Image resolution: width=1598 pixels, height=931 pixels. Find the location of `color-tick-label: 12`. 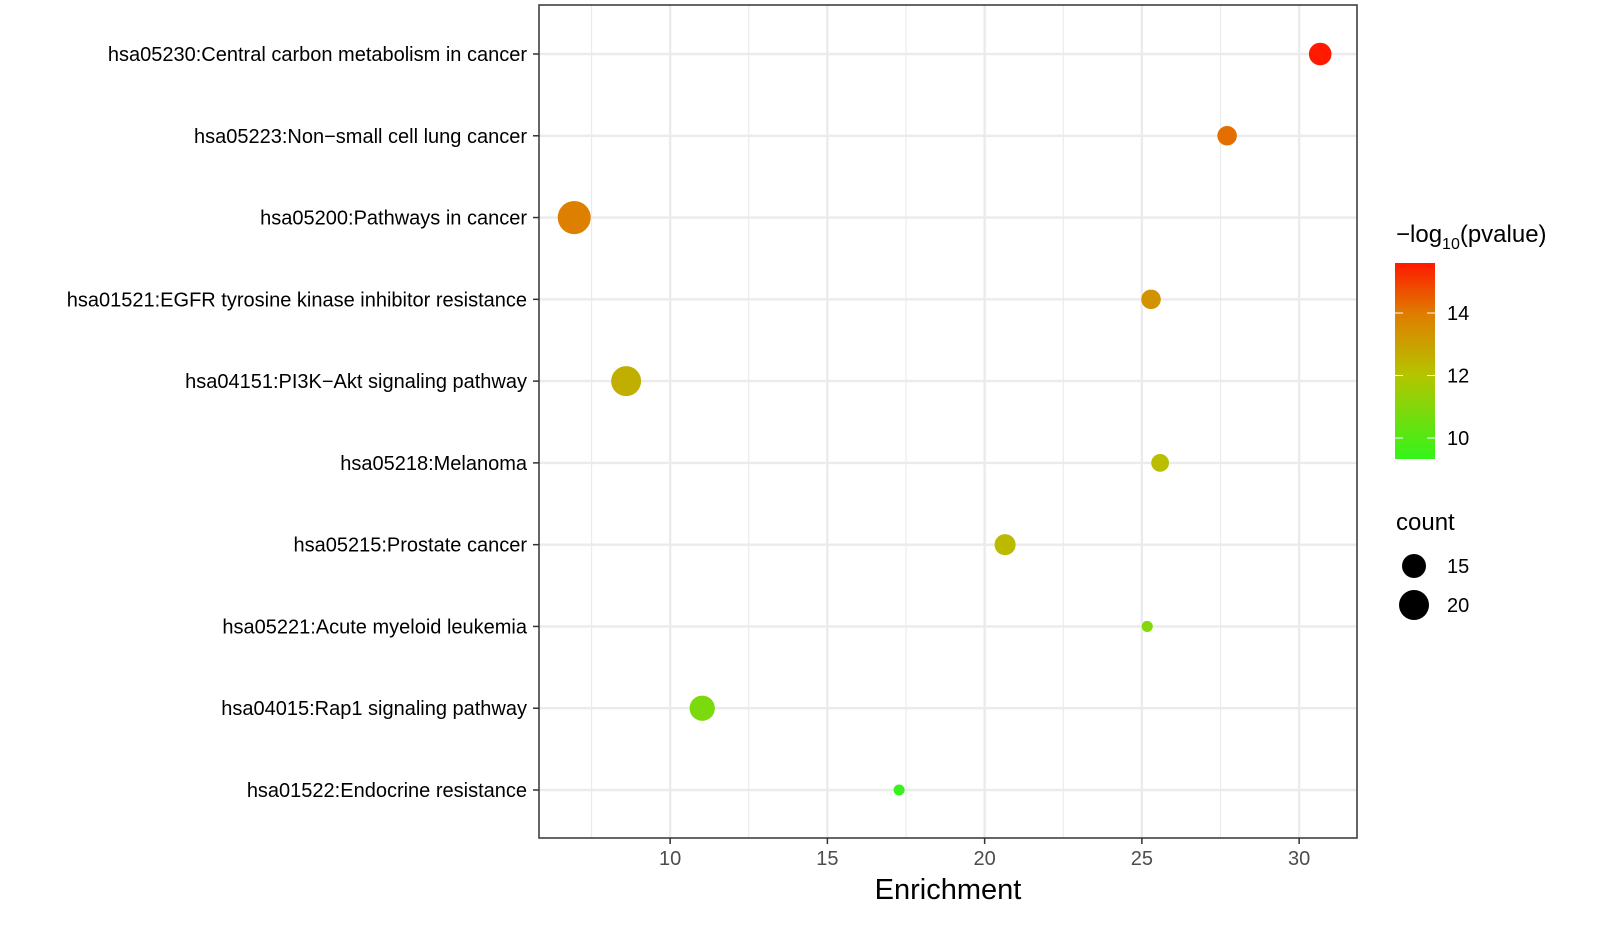

color-tick-label: 12 is located at coordinates (1458, 377).